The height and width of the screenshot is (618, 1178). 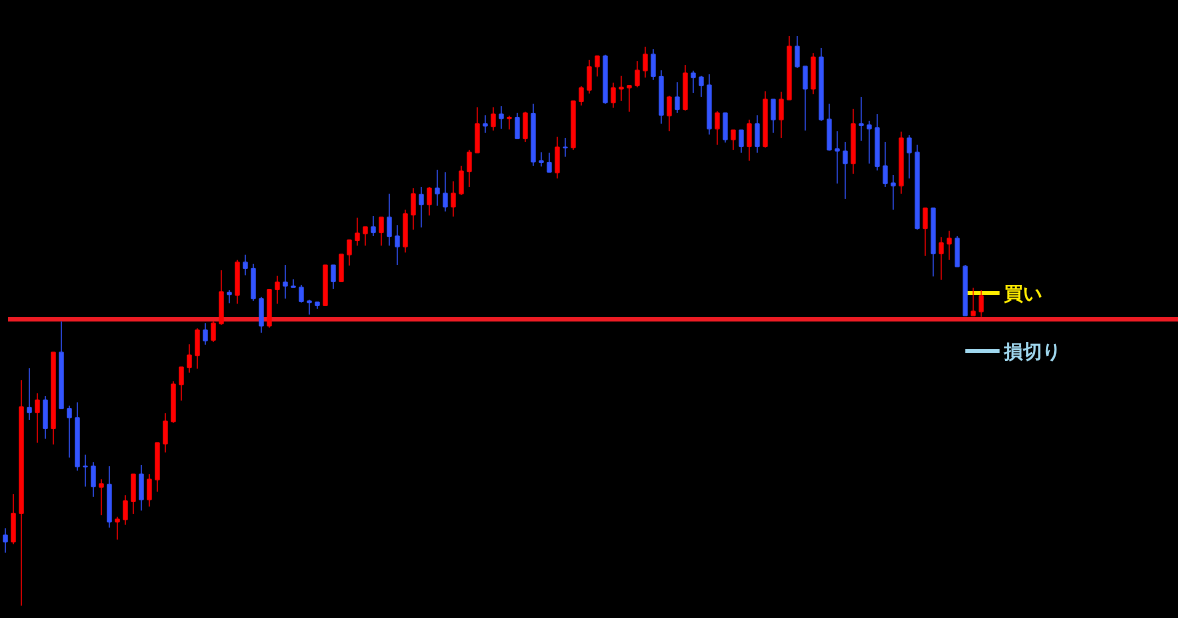 What do you see at coordinates (1032, 351) in the screenshot?
I see `ref-line-label: 損切り` at bounding box center [1032, 351].